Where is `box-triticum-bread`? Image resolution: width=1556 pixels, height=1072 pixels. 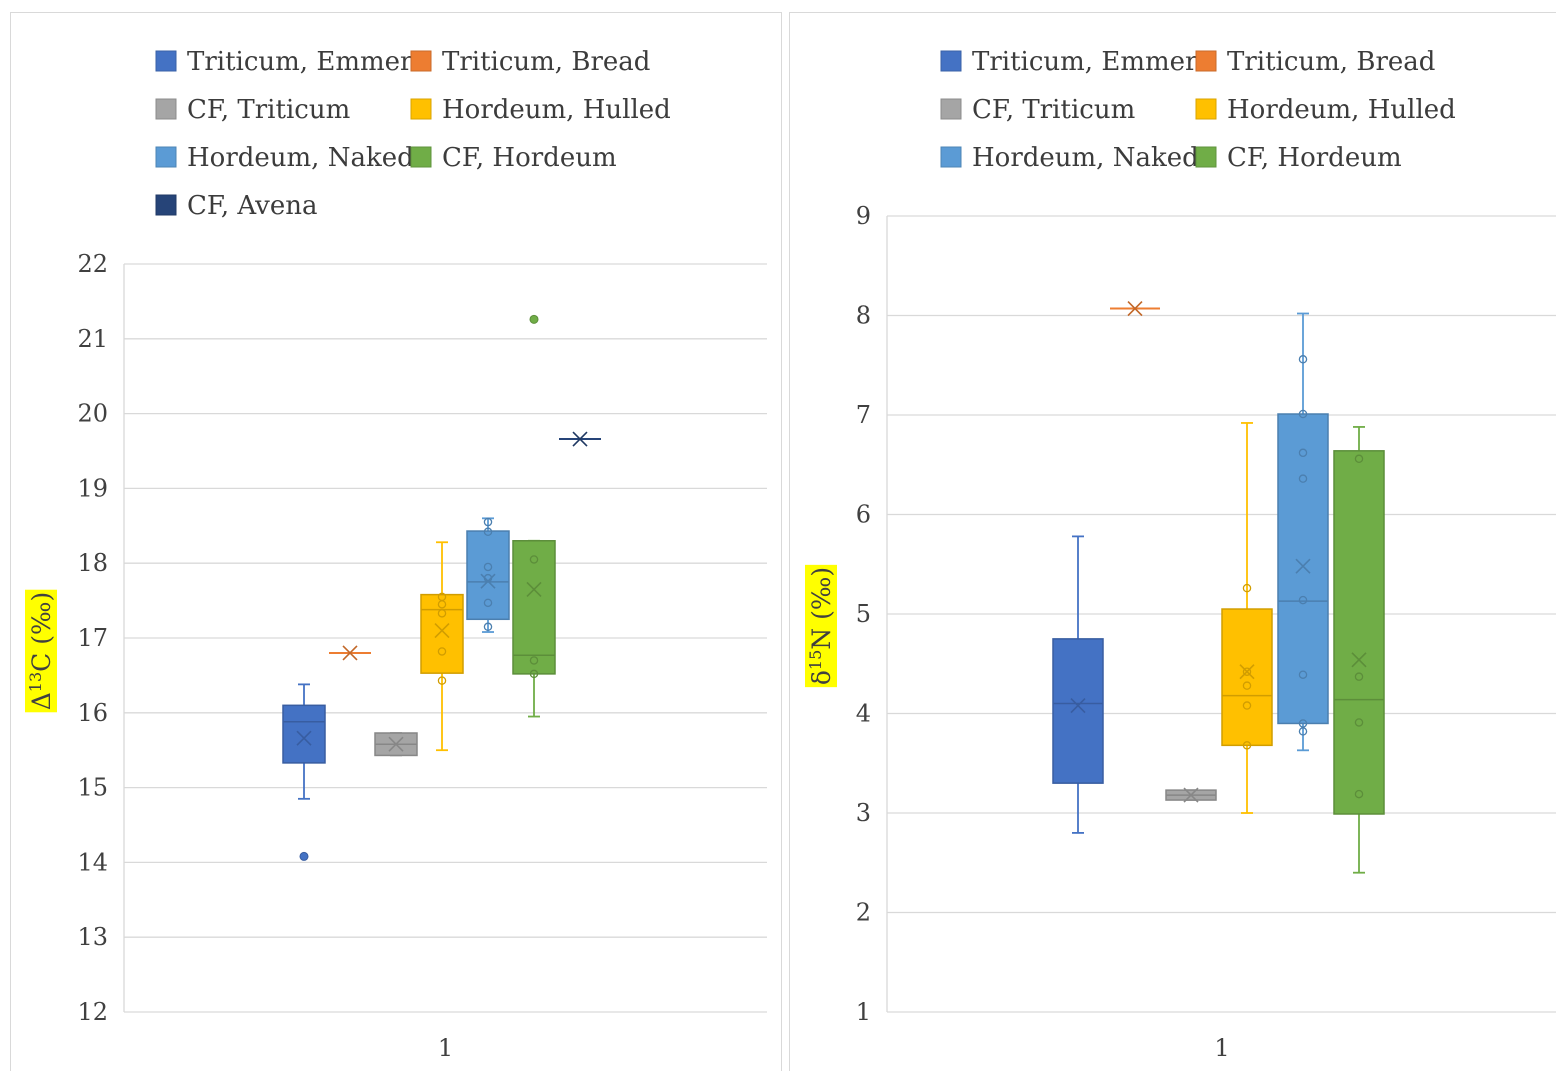 box-triticum-bread is located at coordinates (1135, 308).